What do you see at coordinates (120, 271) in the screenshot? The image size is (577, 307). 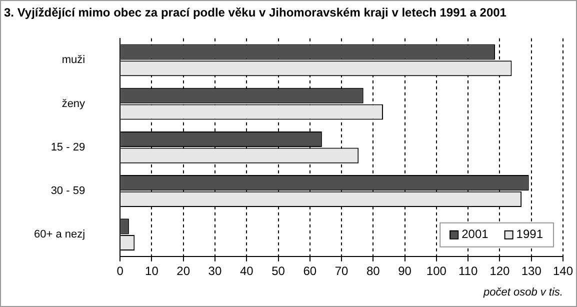 I see `x-tick-label: 0` at bounding box center [120, 271].